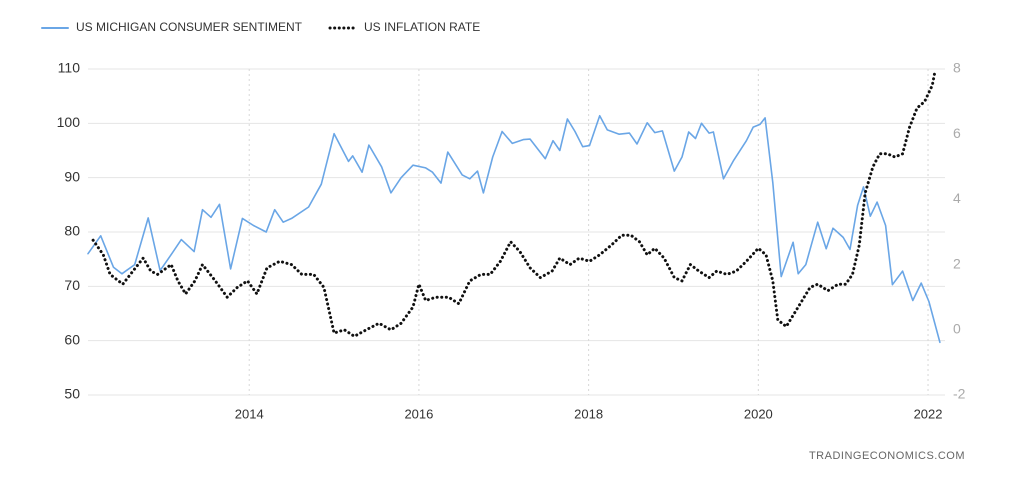 This screenshot has width=1024, height=477. What do you see at coordinates (72, 176) in the screenshot?
I see `y-tick-label: 90` at bounding box center [72, 176].